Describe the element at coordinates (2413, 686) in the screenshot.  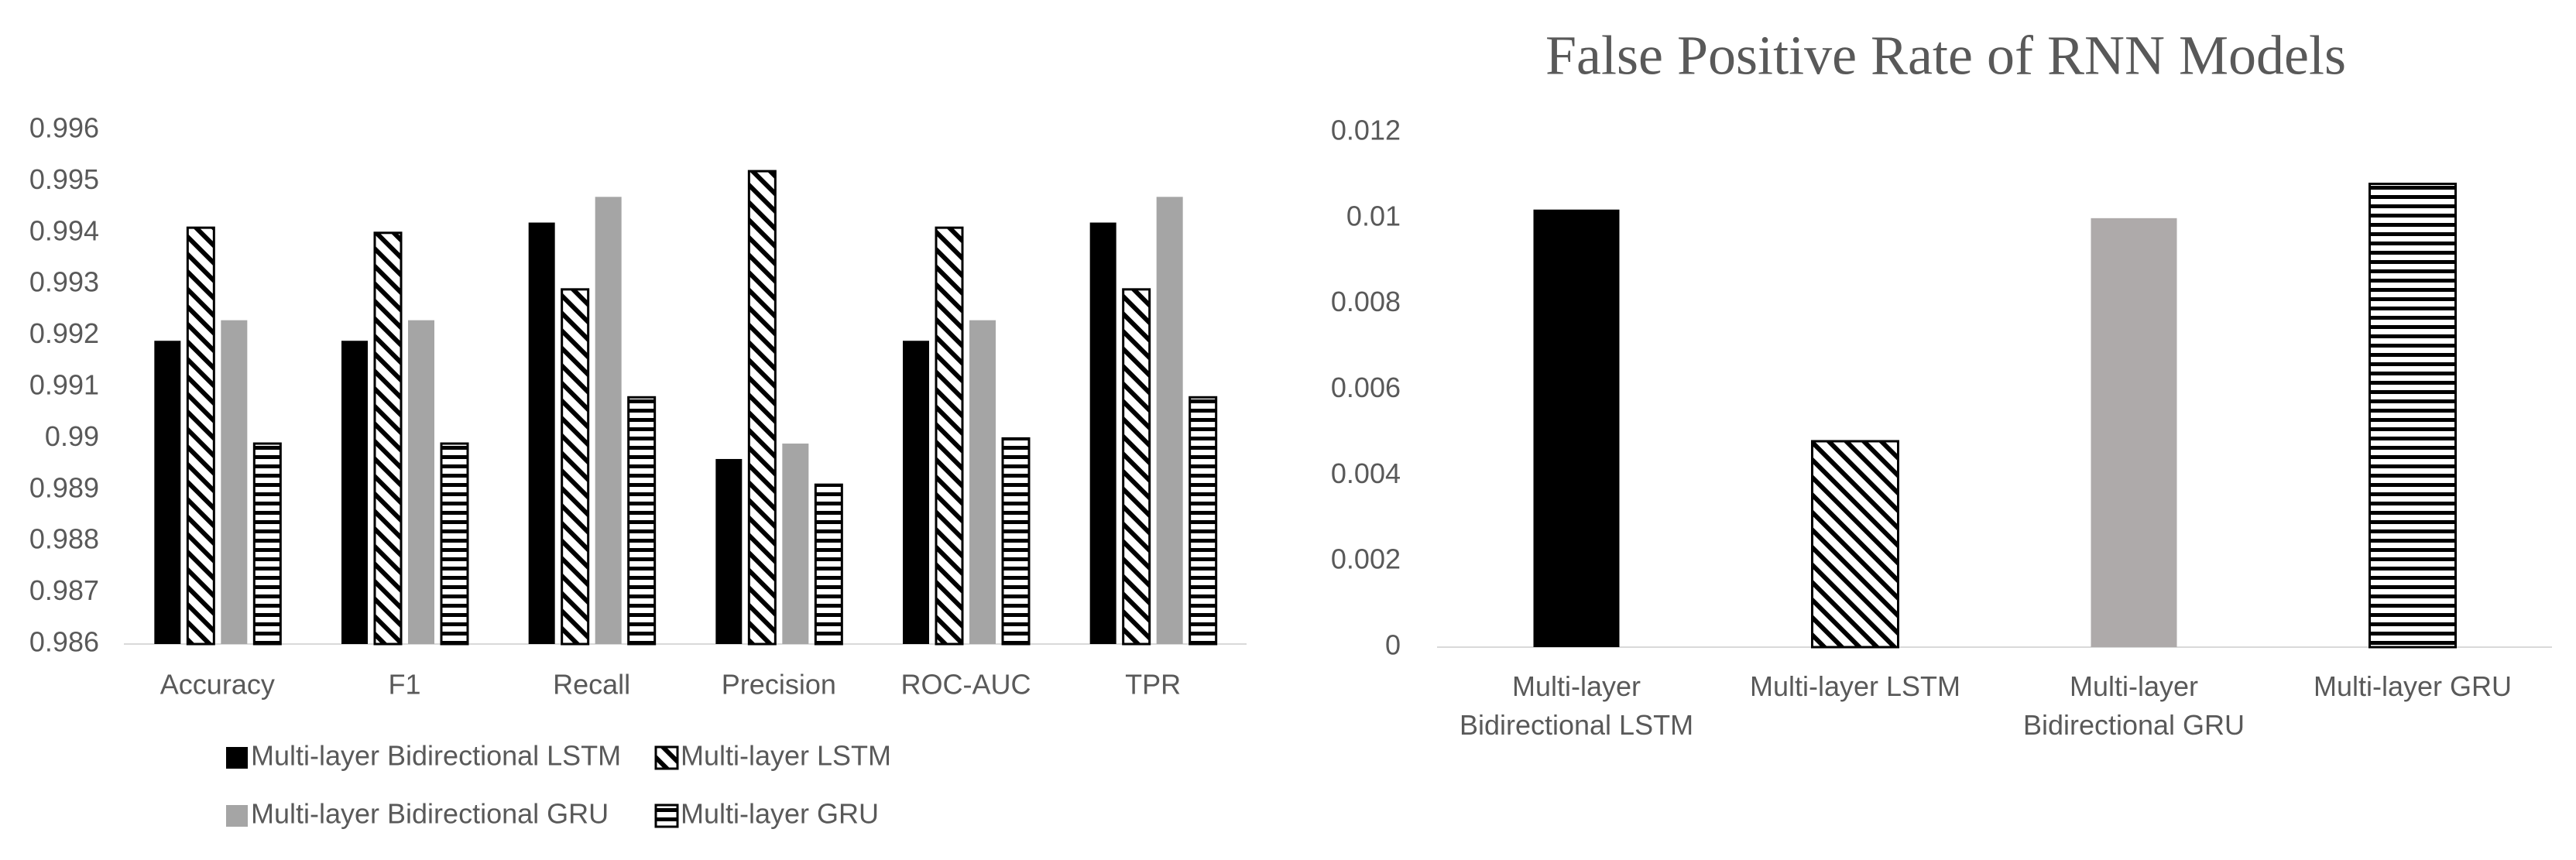
I see `x-tick-label: Multi-layer GRU` at that location.